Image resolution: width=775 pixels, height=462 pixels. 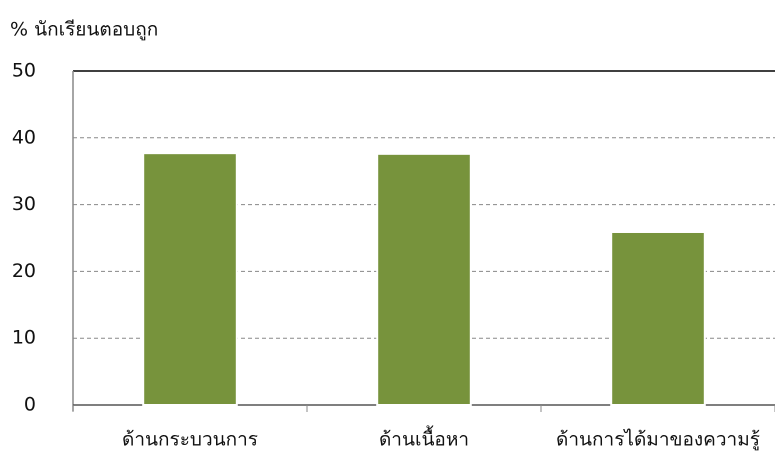 What do you see at coordinates (424, 438) in the screenshot?
I see `x-tick-label: ด้านเนื้อหา` at bounding box center [424, 438].